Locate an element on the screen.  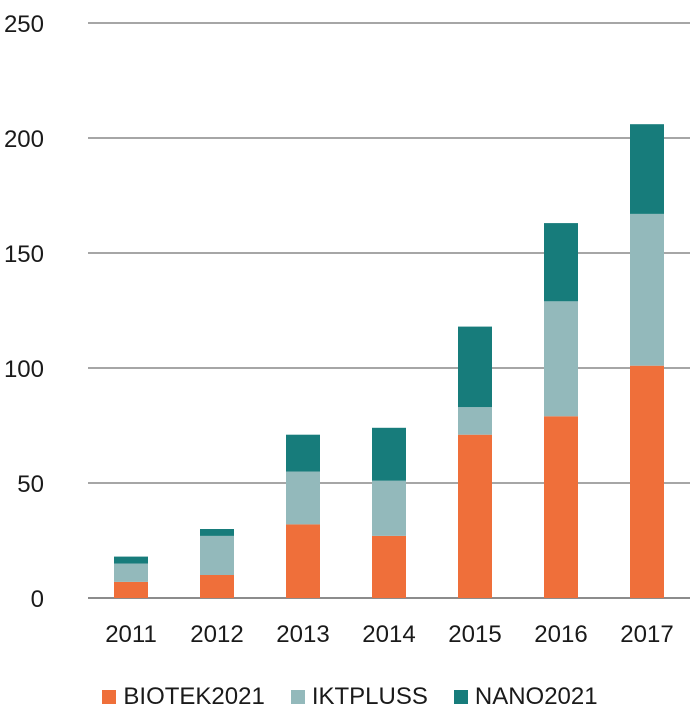
legend-swatch-nano2021 is located at coordinates (460, 697).